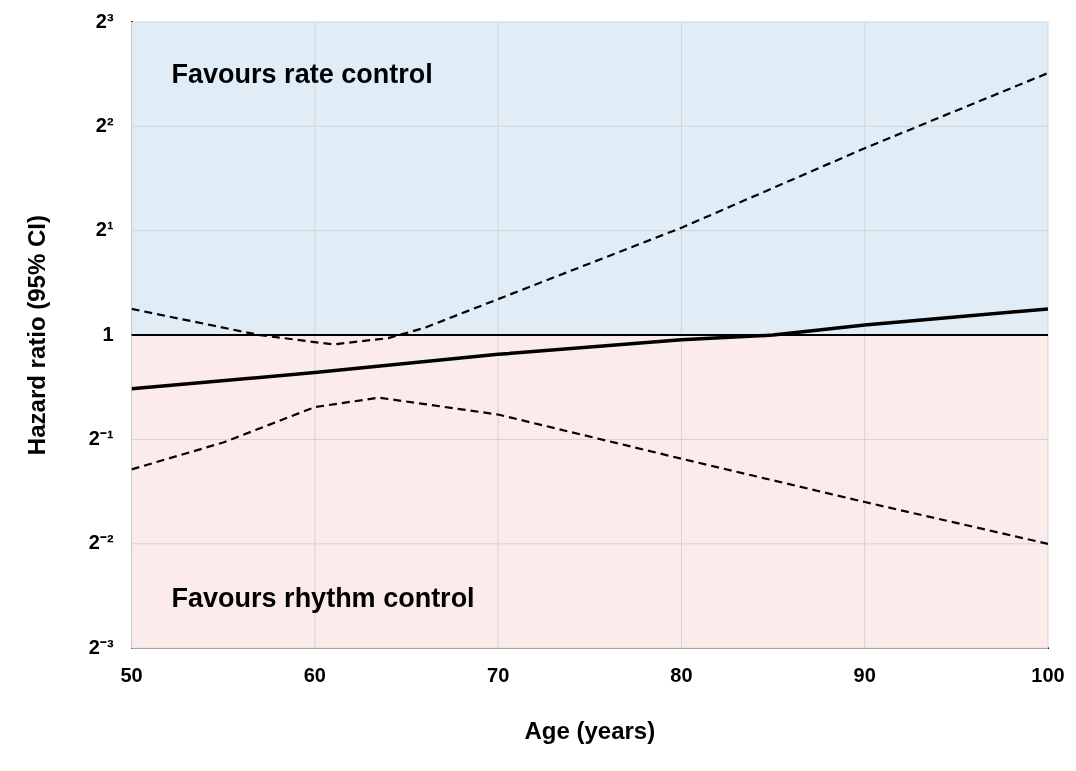 The width and height of the screenshot is (1076, 771). What do you see at coordinates (681, 674) in the screenshot?
I see `x-tick-label: 80` at bounding box center [681, 674].